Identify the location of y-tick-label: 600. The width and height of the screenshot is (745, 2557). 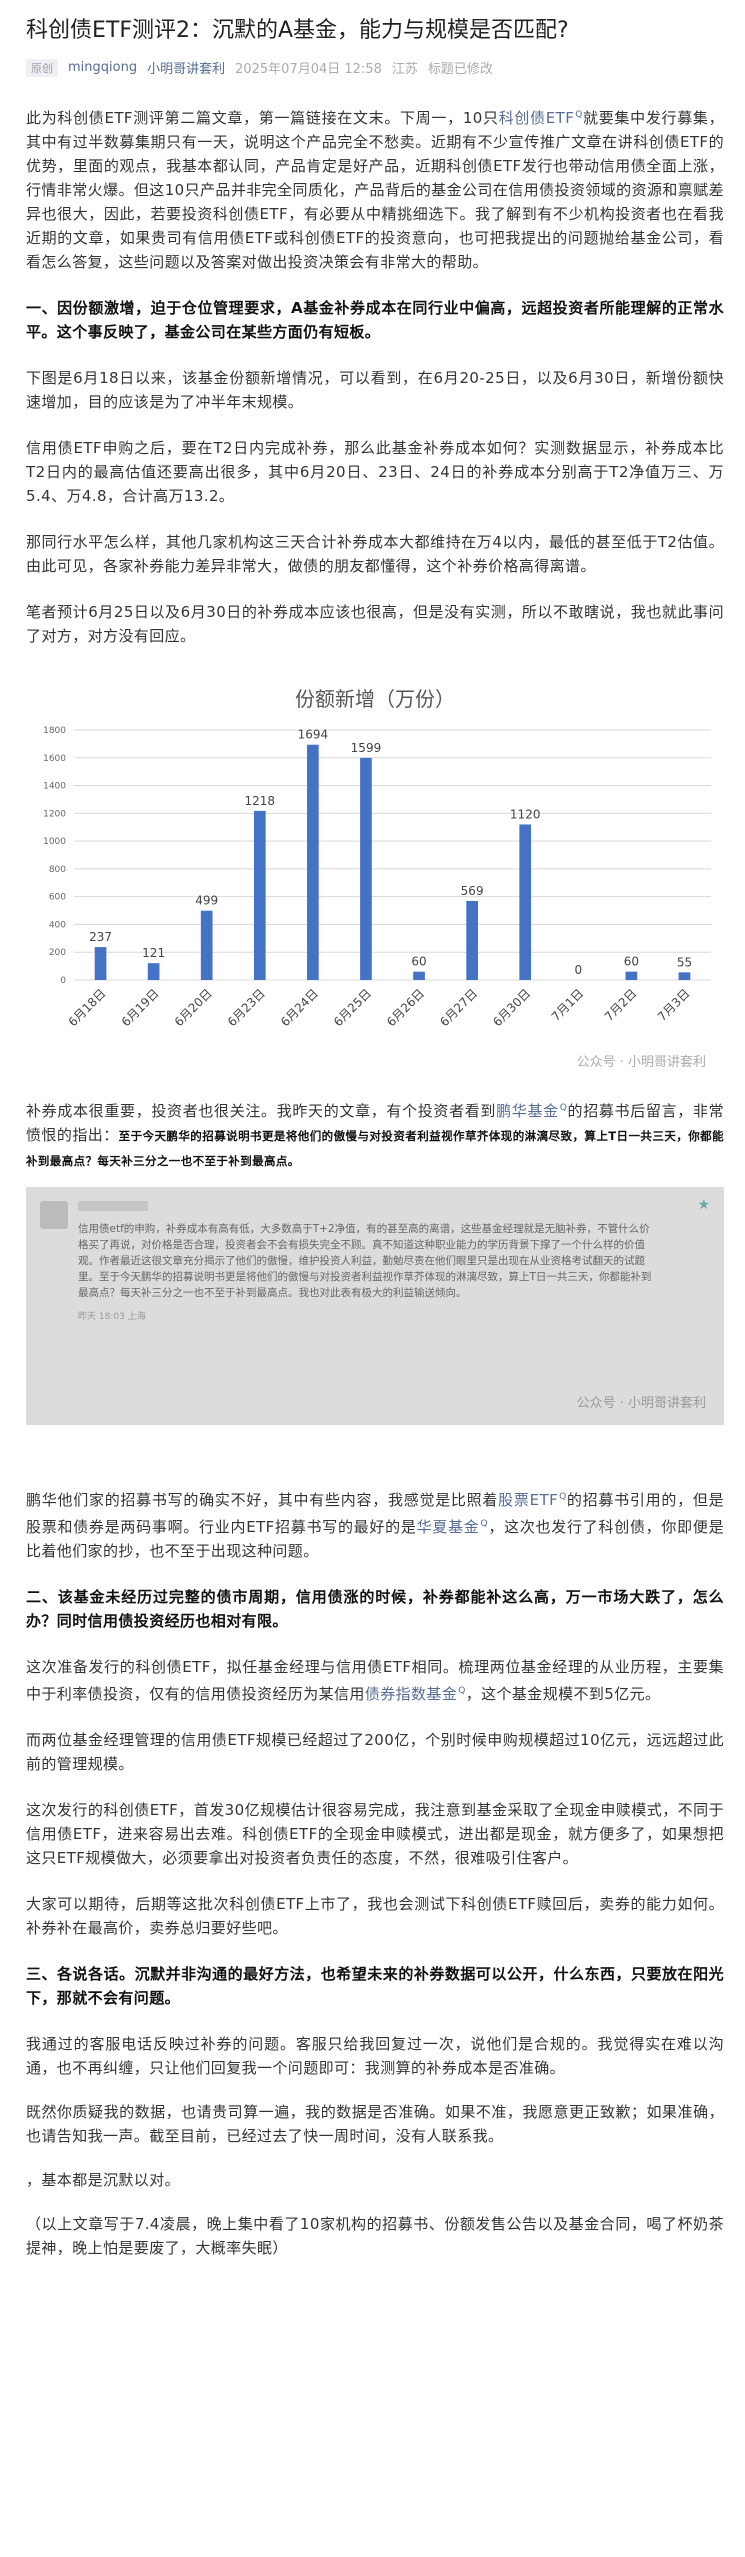
(57, 898).